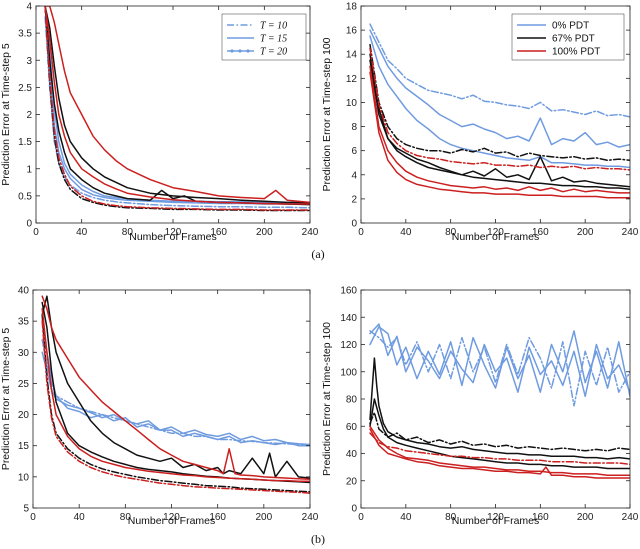 Image resolution: width=640 pixels, height=549 pixels. Describe the element at coordinates (354, 151) in the screenshot. I see `y-tick-label: 6` at that location.